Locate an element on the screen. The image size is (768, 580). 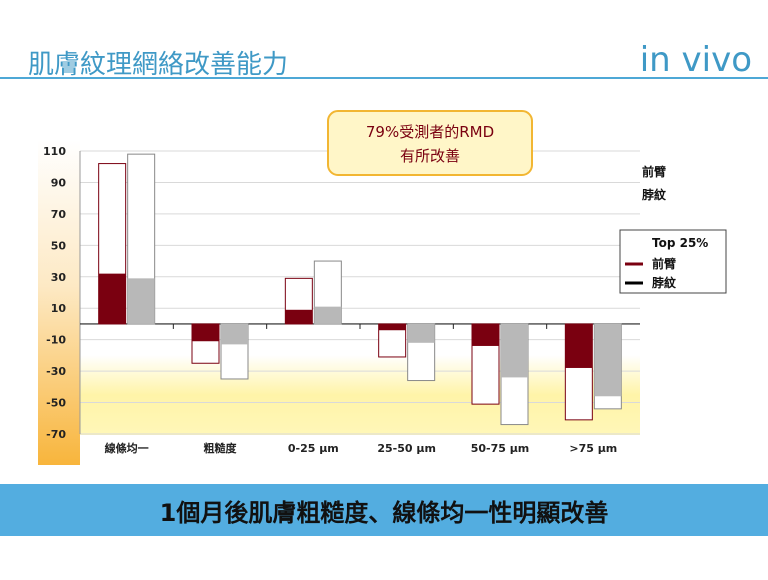
legend-top-label: 前臂 is located at coordinates (654, 171).